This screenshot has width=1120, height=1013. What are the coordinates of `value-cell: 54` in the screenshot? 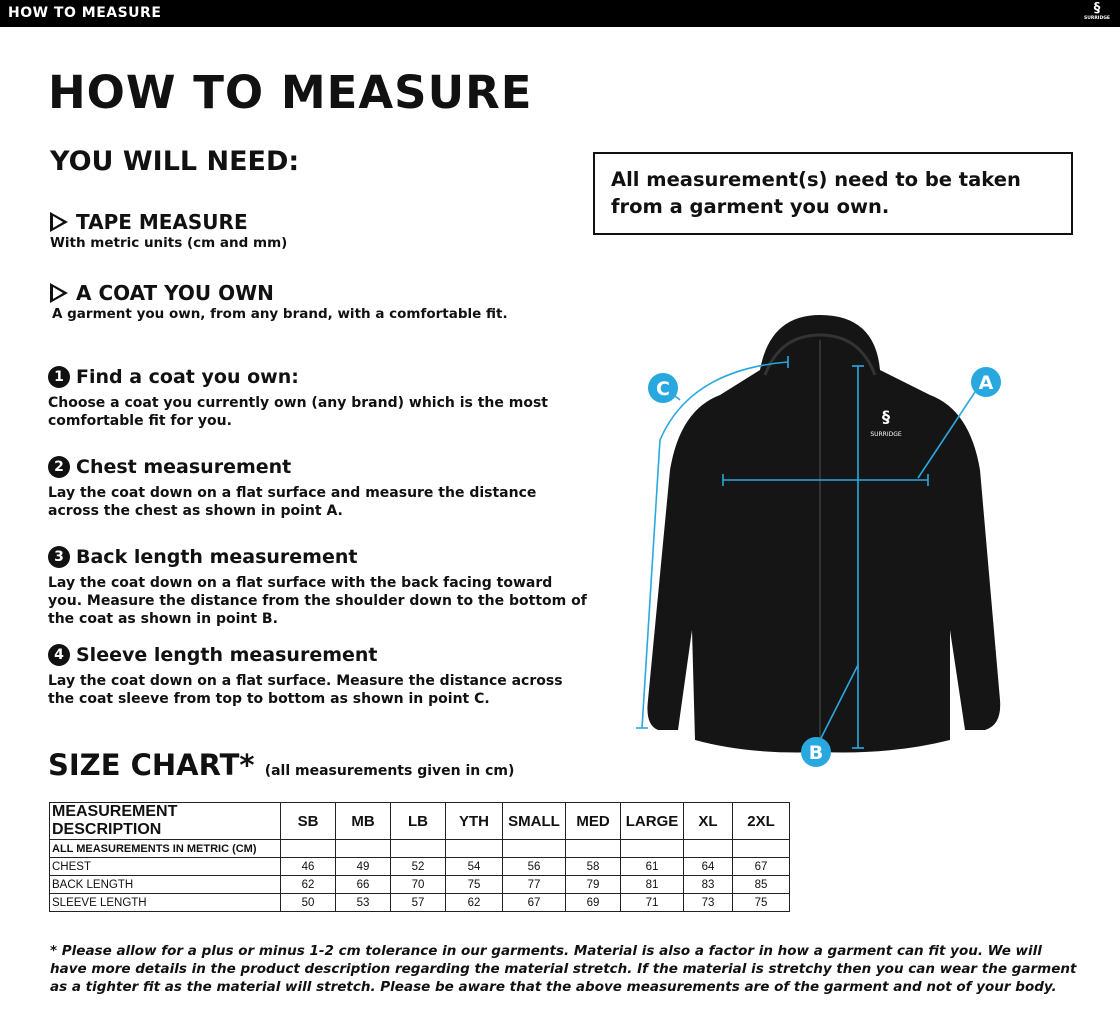 It's located at (474, 866).